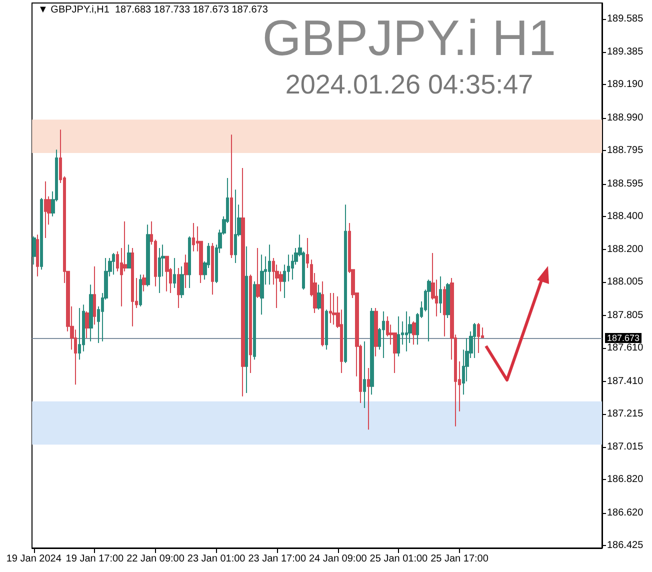 This screenshot has width=652, height=572. I want to click on y-tick-label: 186.620, so click(625, 513).